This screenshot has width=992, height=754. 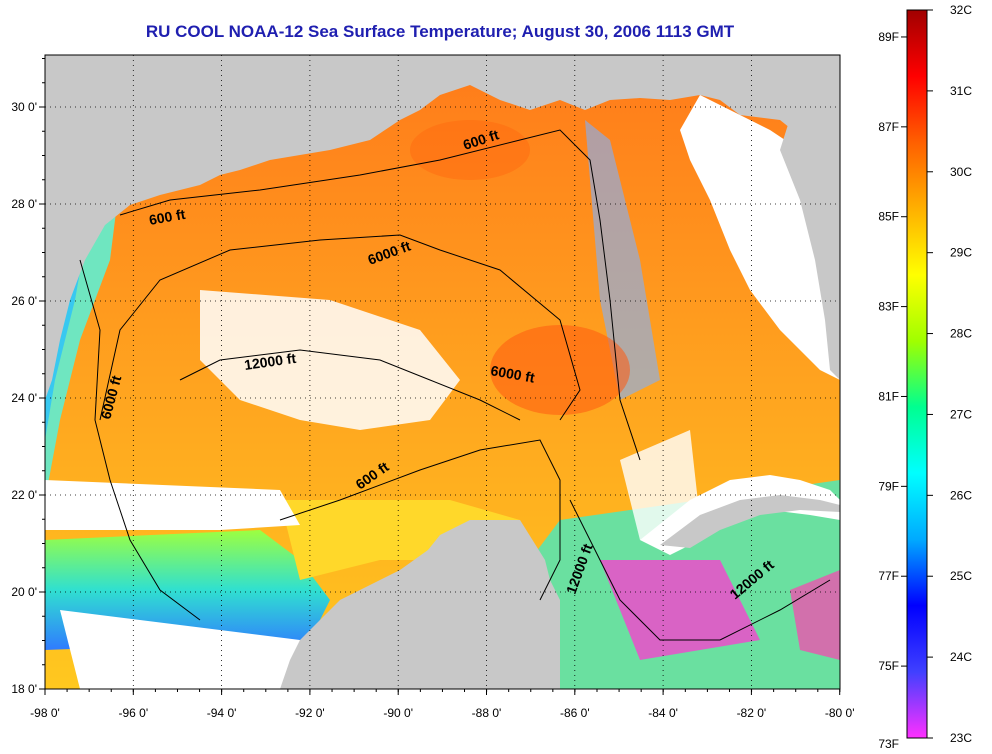 What do you see at coordinates (480, 590) in the screenshot?
I see `land-yucatan` at bounding box center [480, 590].